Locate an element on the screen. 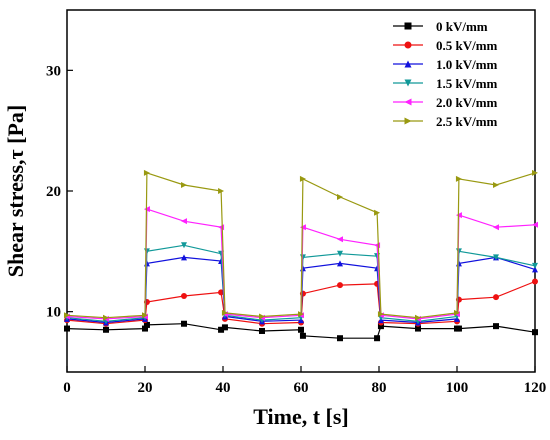  legend-item-5: 2.5 kV/mm is located at coordinates (445, 121).